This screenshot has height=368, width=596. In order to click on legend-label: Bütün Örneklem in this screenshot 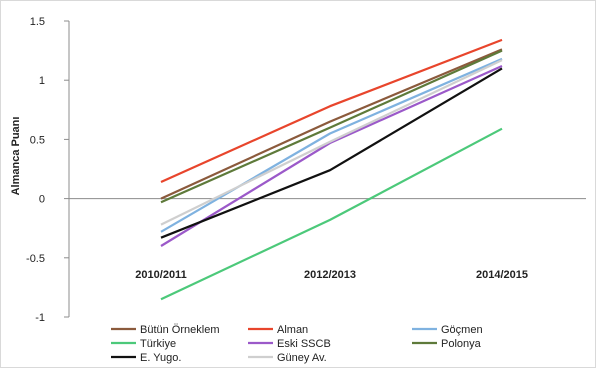, I will do `click(179, 330)`.